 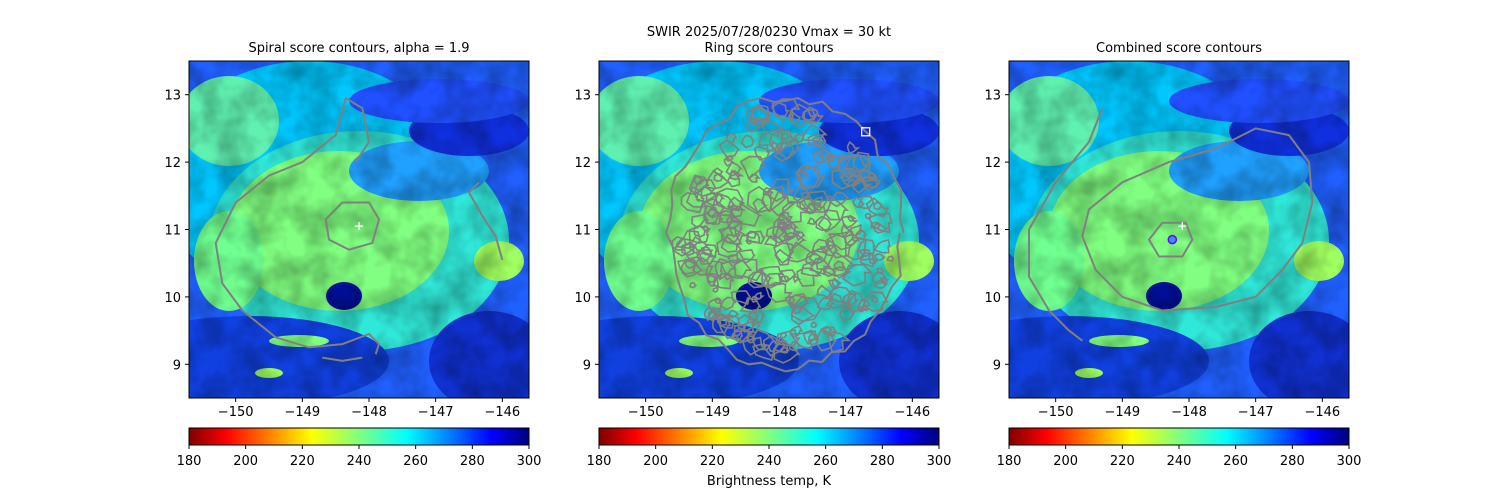 I want to click on y-tick-label: 9, so click(x=177, y=365).